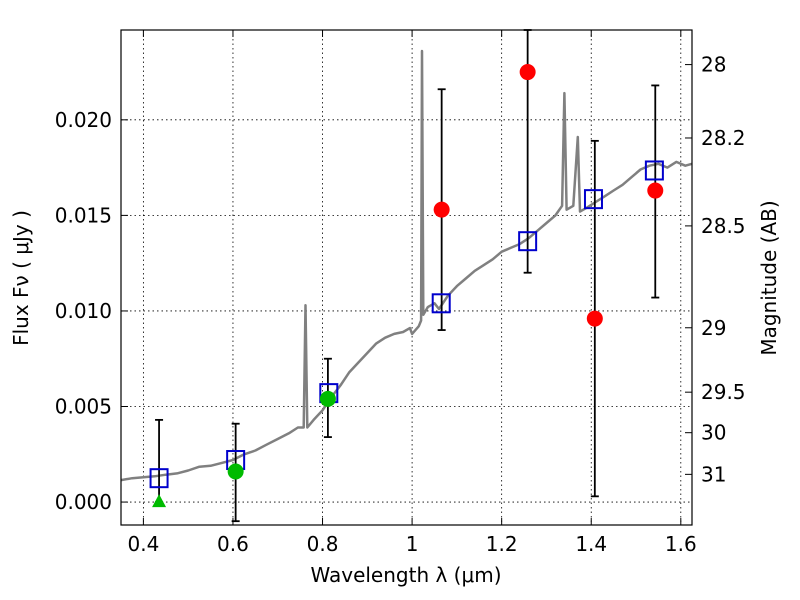 The height and width of the screenshot is (600, 800). What do you see at coordinates (143, 544) in the screenshot?
I see `x-tick-label: 0.4` at bounding box center [143, 544].